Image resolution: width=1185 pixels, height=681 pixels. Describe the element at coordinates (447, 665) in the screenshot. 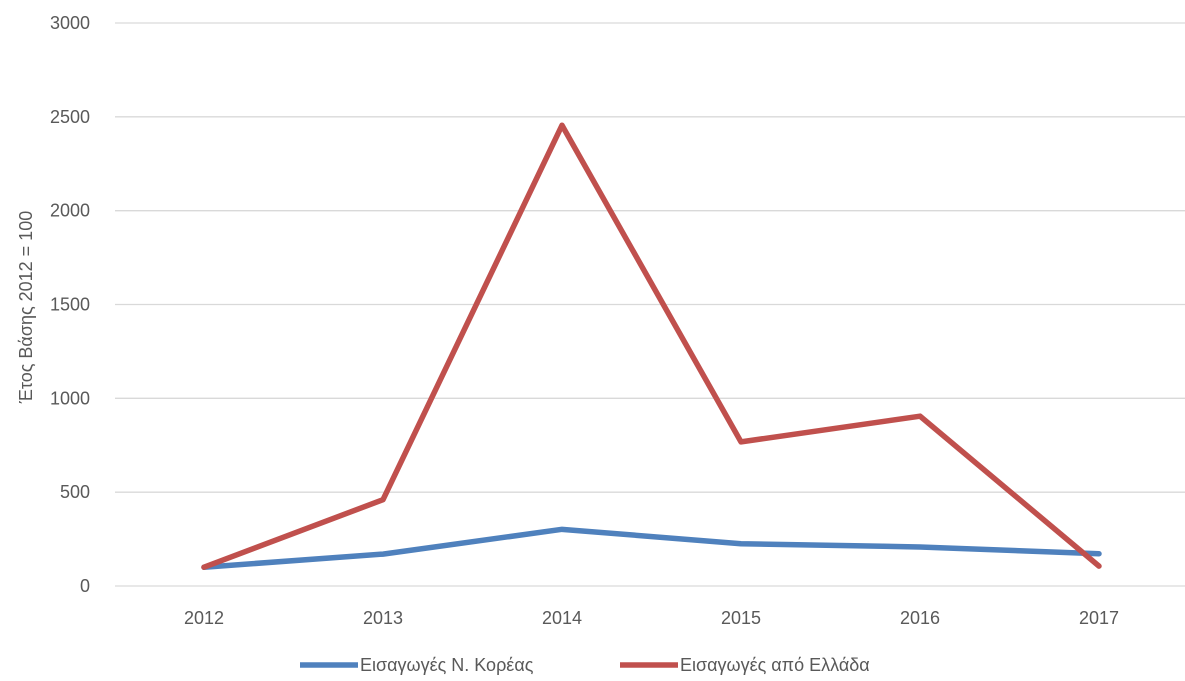

I see `legend-label-0: Εισαγωγές Ν. Κορέας` at that location.